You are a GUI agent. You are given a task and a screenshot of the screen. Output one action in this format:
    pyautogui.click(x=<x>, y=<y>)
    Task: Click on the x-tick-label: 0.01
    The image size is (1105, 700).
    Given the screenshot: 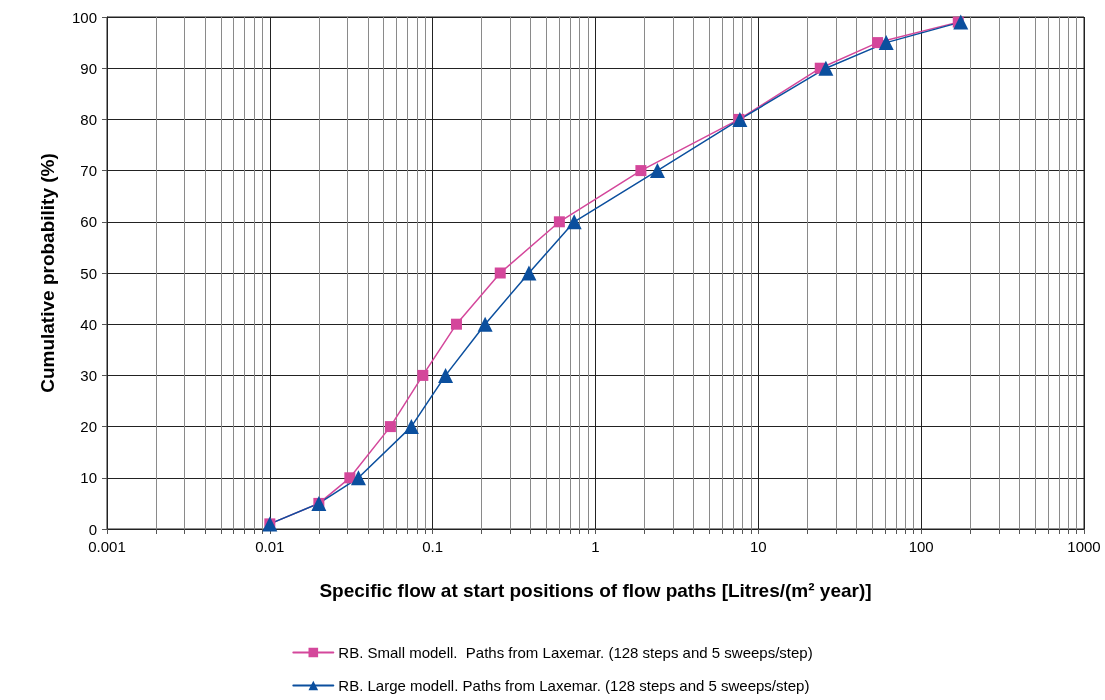 What is the action you would take?
    pyautogui.click(x=270, y=546)
    